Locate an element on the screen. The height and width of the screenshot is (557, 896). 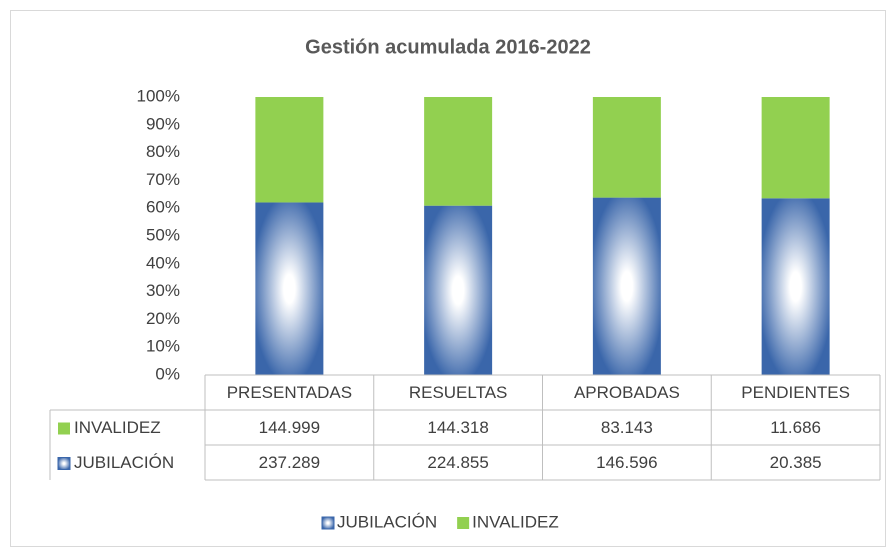
y-tick-label: 30% is located at coordinates (163, 290).